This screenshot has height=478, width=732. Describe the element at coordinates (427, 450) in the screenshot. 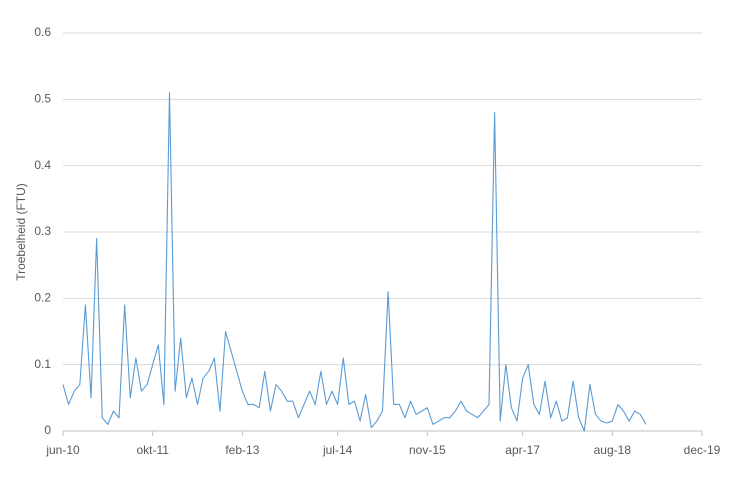

I see `x-tick-label: nov-15` at that location.